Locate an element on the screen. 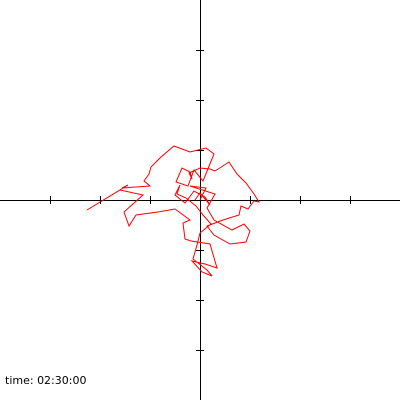 The height and width of the screenshot is (400, 400). trajectory-line is located at coordinates (173, 211).